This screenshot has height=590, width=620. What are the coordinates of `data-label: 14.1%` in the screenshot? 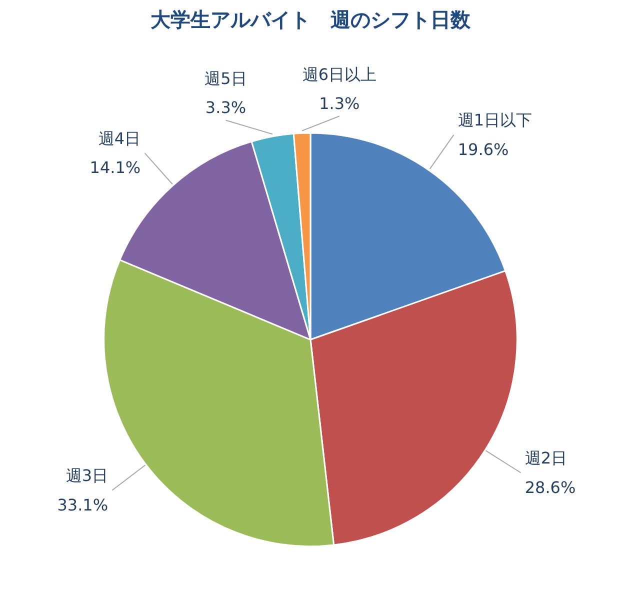 It's located at (115, 168).